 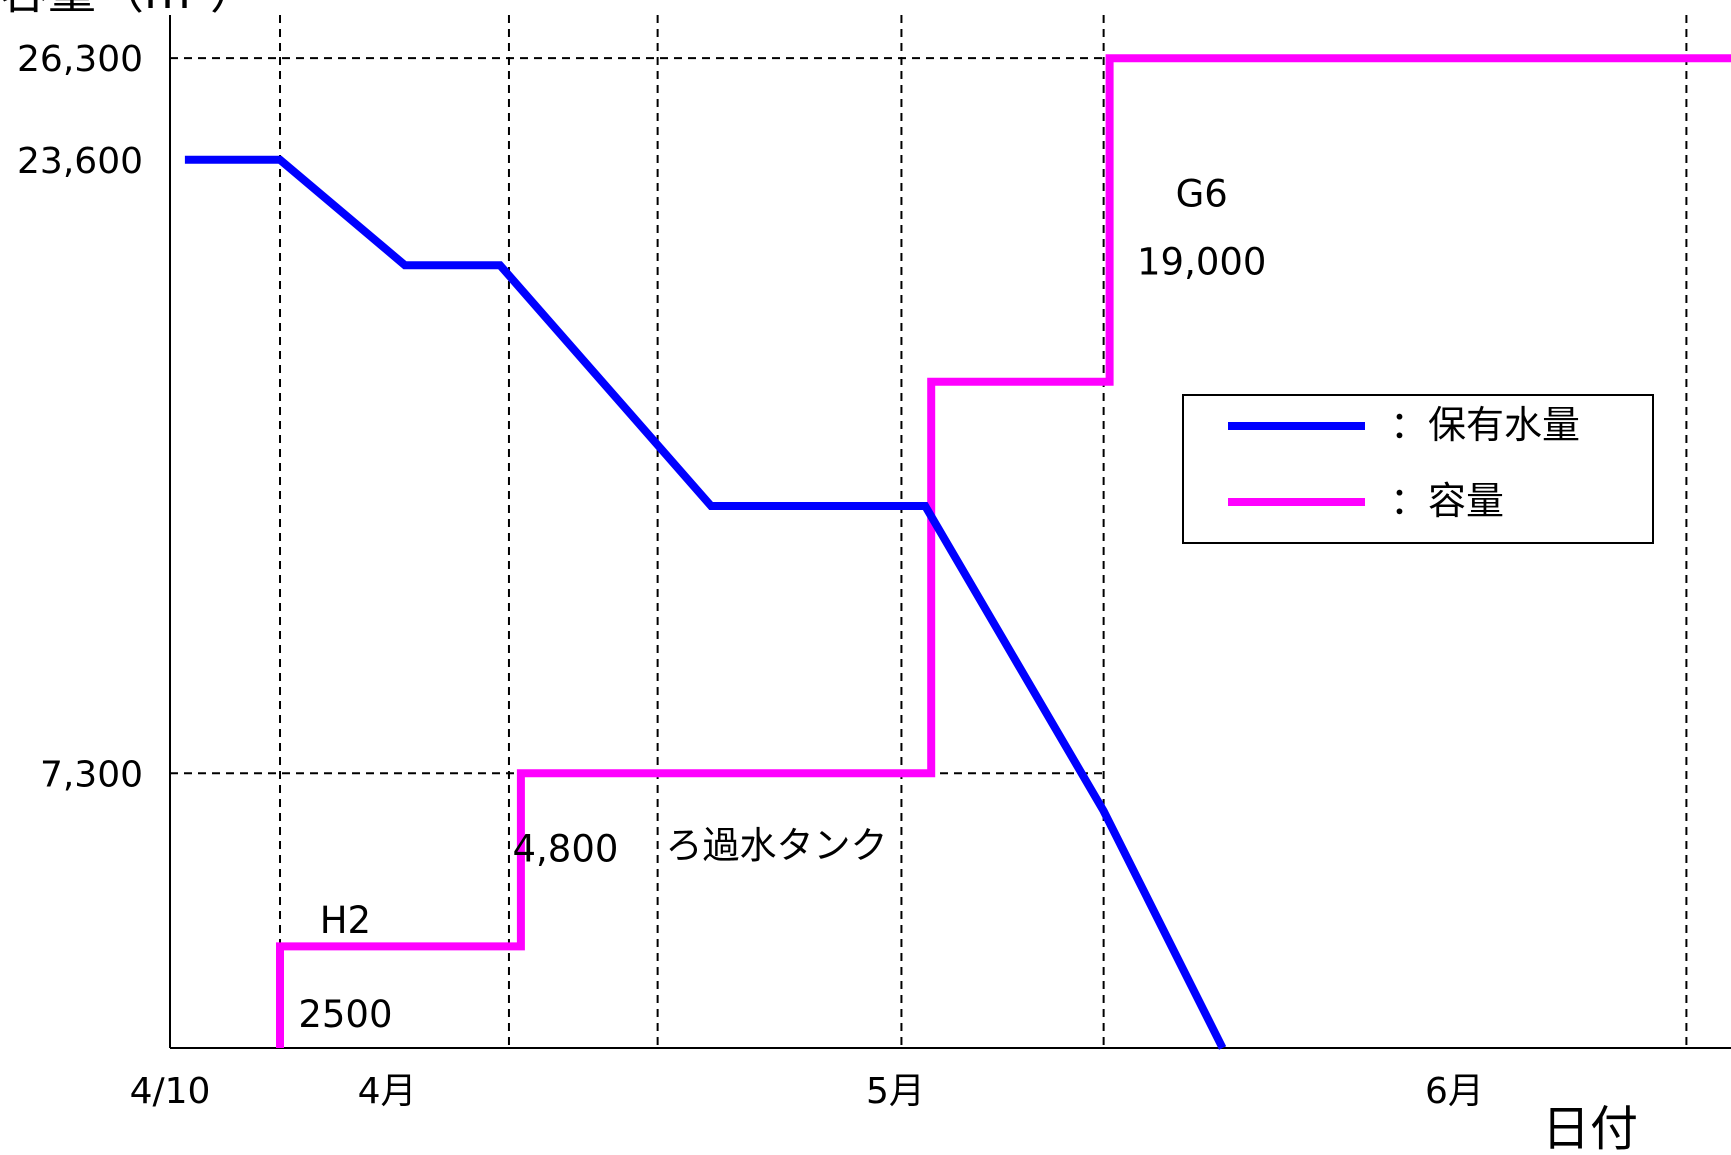 What do you see at coordinates (345, 920) in the screenshot?
I see `annotation-0: H2` at bounding box center [345, 920].